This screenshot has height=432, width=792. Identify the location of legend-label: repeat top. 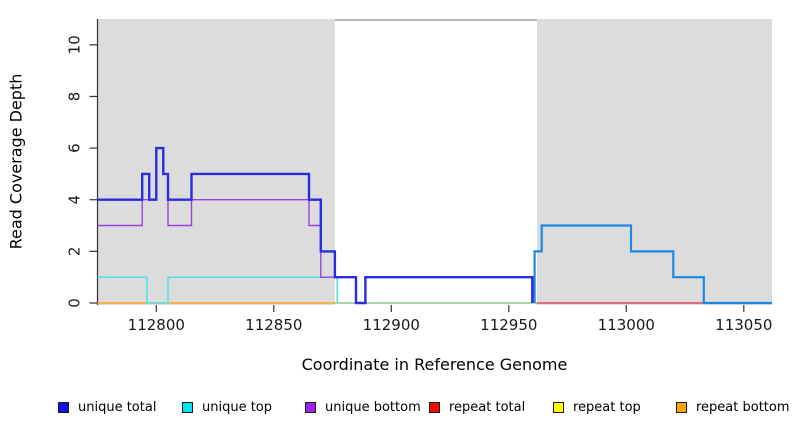
(607, 407).